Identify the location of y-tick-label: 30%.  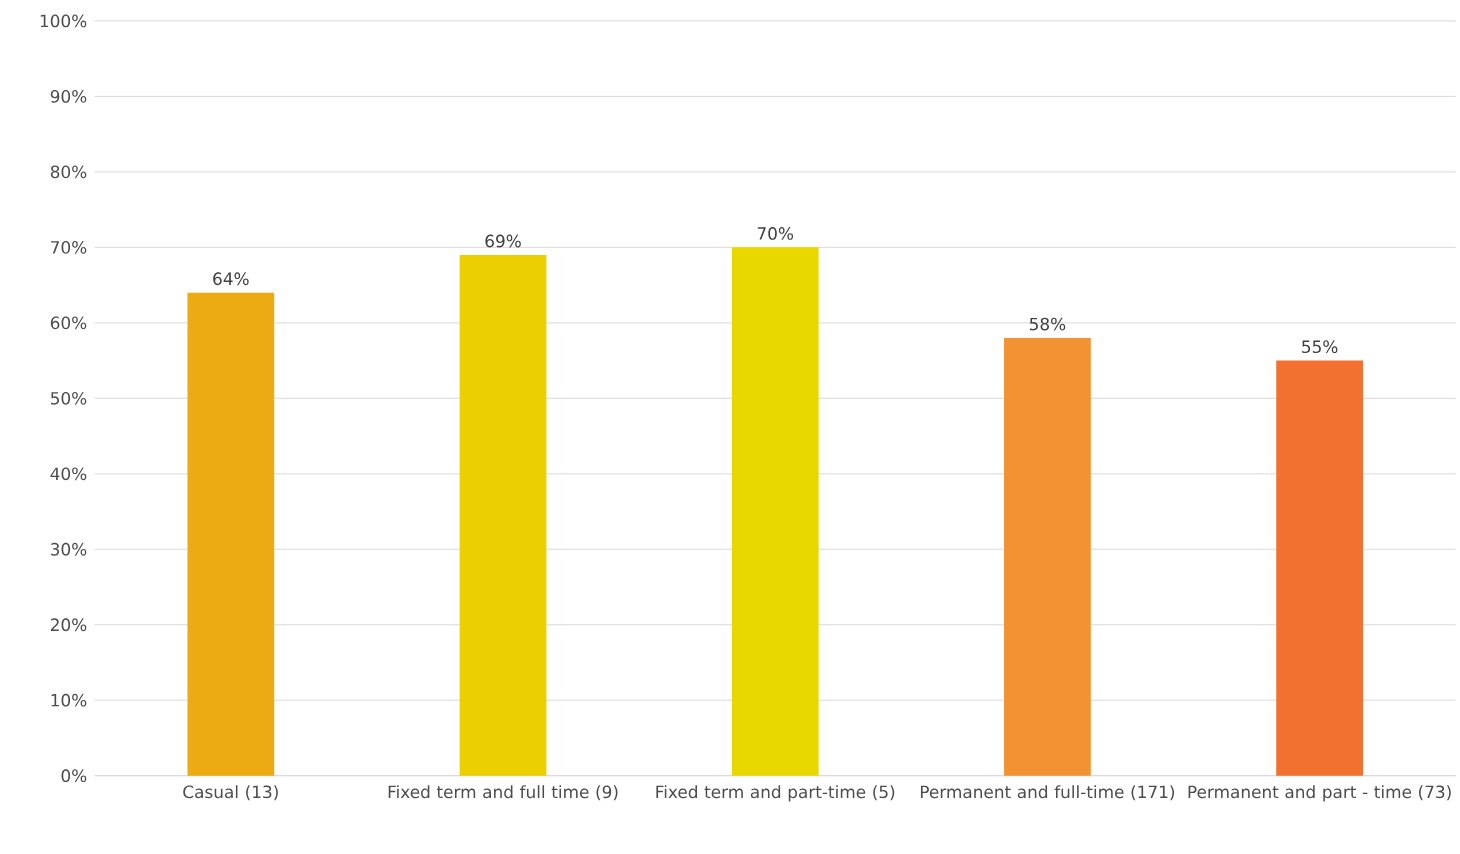
(68, 549).